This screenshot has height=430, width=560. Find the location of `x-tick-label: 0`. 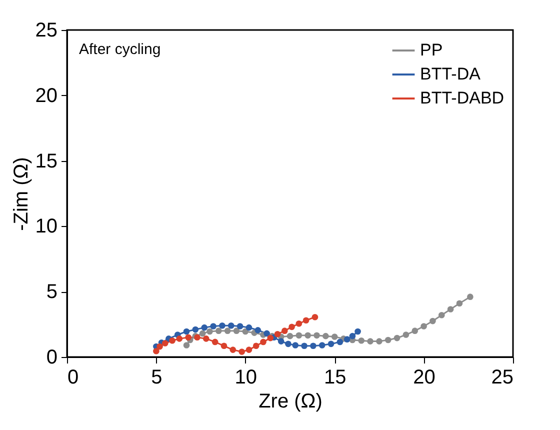

x-tick-label: 0 is located at coordinates (73, 377).